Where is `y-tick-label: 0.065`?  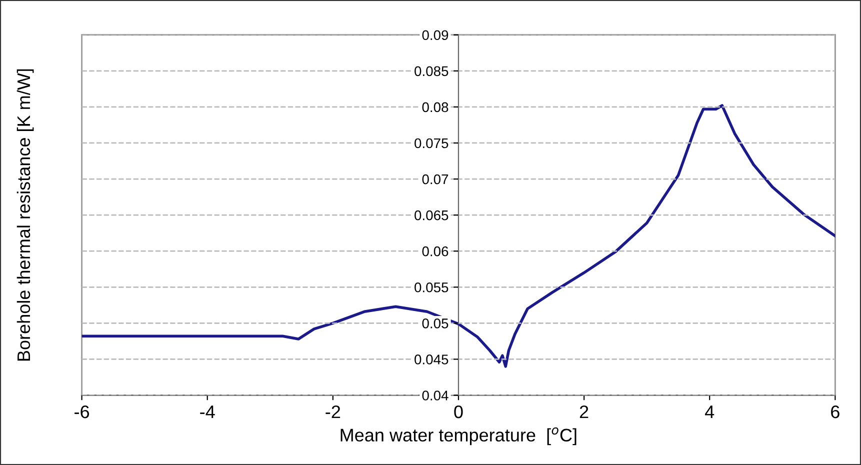
y-tick-label: 0.065 is located at coordinates (431, 215).